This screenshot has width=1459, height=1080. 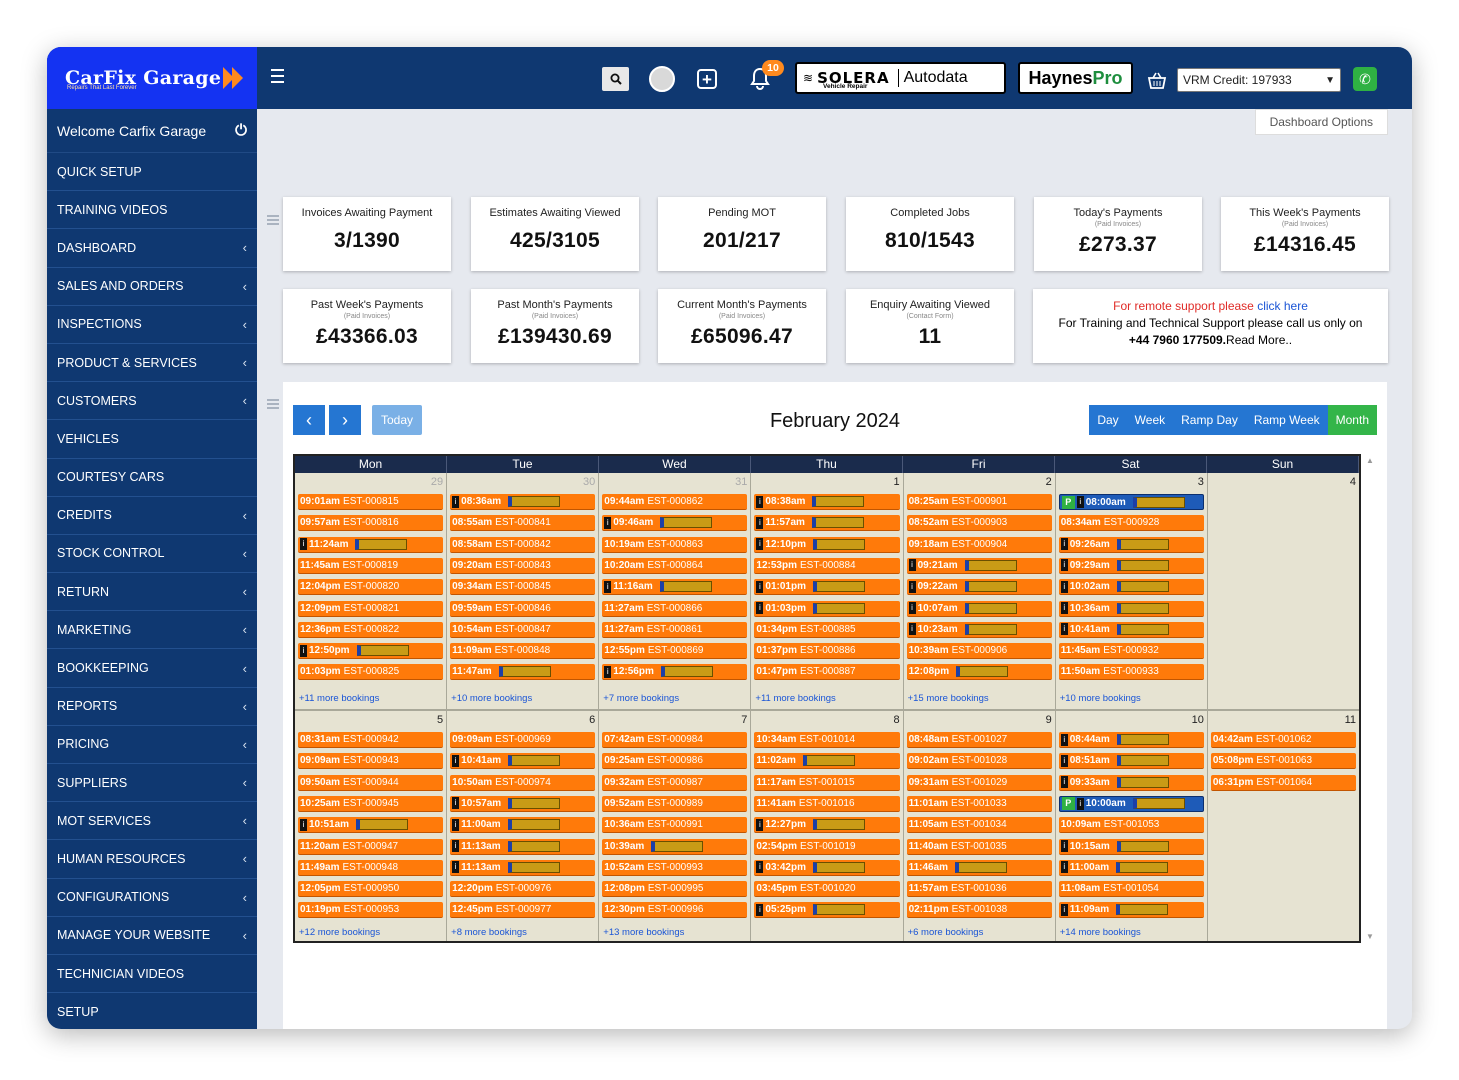 I want to click on booking-event: i 08:38am, so click(x=827, y=502).